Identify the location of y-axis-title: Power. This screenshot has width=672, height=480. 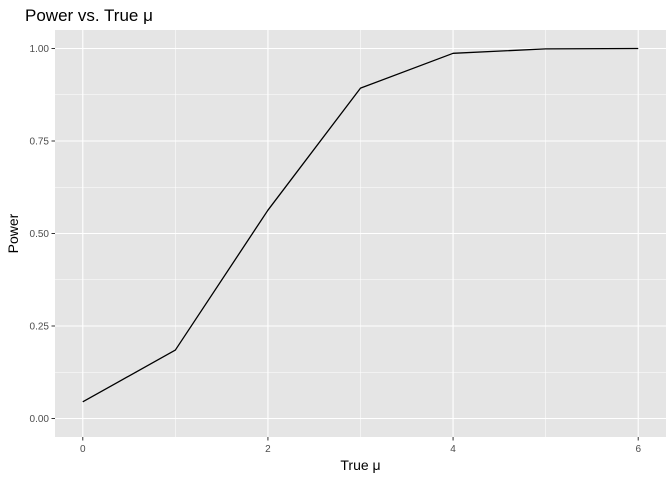
(13, 233).